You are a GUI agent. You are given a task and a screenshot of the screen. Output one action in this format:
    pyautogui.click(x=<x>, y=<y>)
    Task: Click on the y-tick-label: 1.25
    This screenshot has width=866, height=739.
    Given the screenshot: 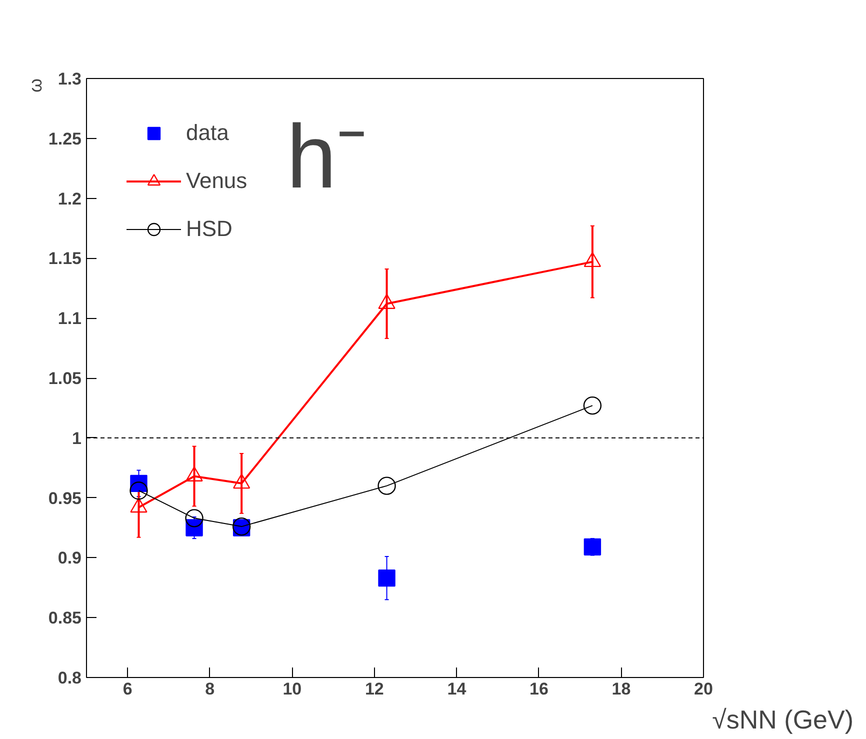 What is the action you would take?
    pyautogui.click(x=65, y=138)
    